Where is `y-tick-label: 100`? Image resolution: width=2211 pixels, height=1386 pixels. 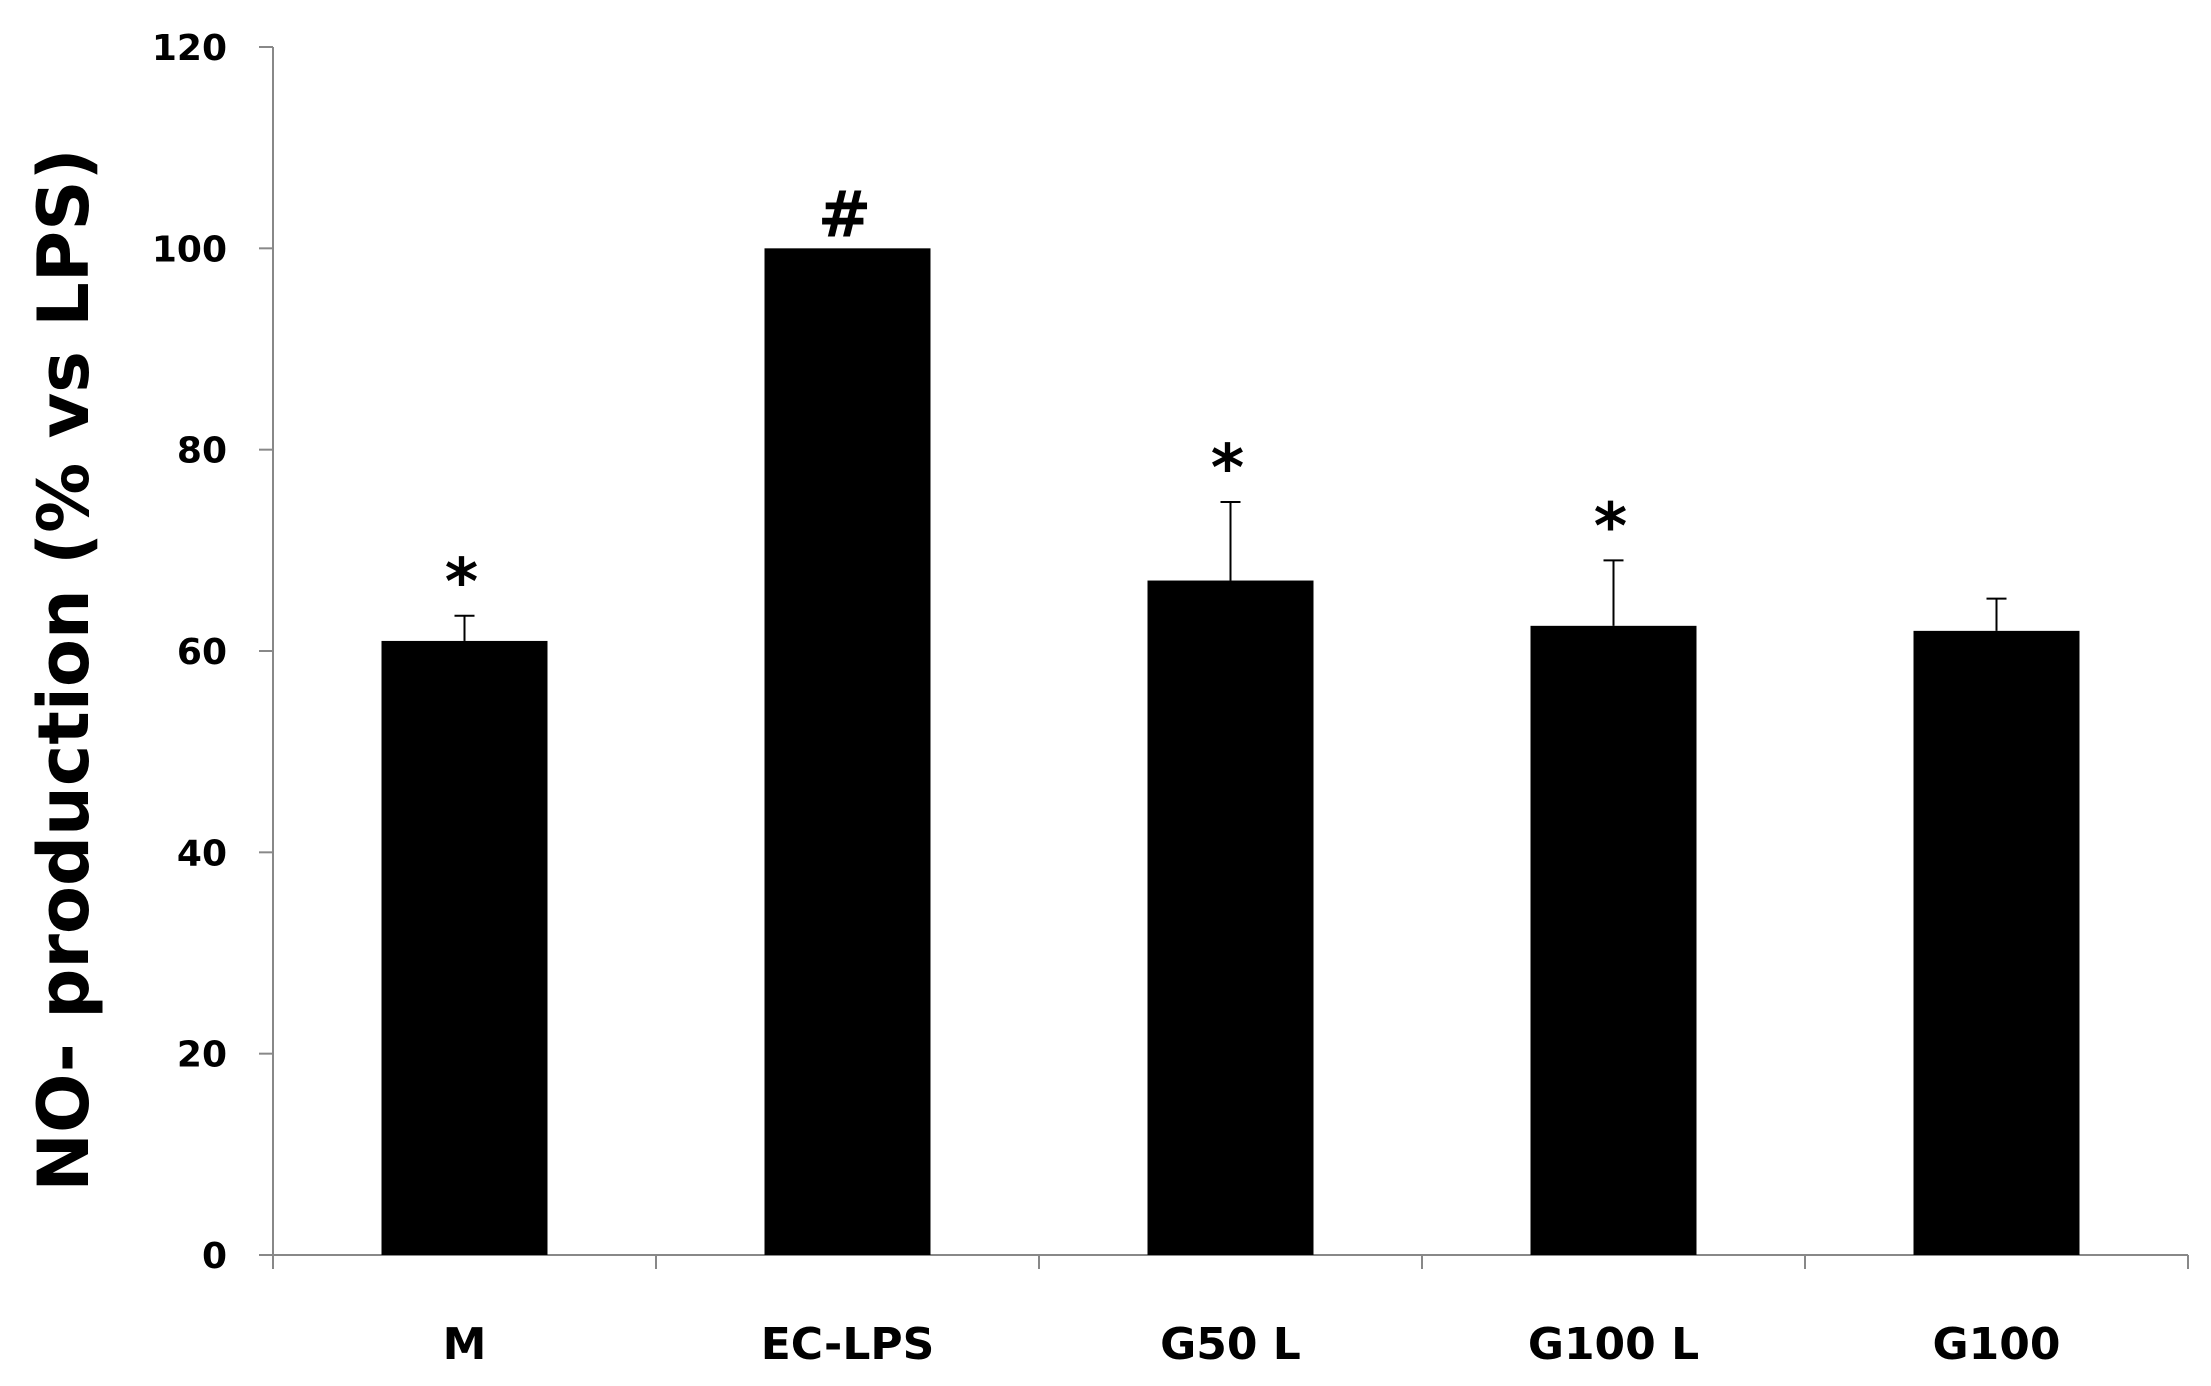
y-tick-label: 100 is located at coordinates (189, 249).